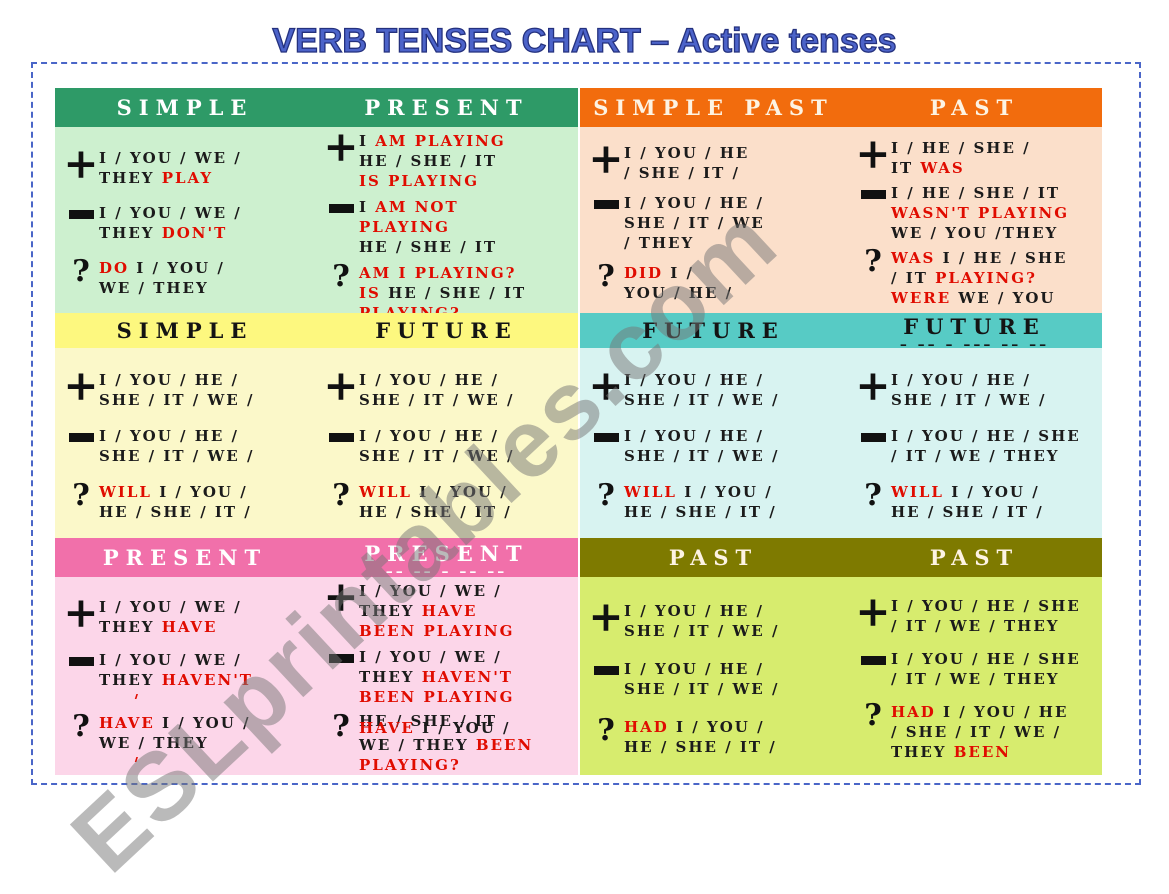 Image resolution: width=1169 pixels, height=894 pixels. I want to click on text-segment: WE / THEY, so click(154, 742).